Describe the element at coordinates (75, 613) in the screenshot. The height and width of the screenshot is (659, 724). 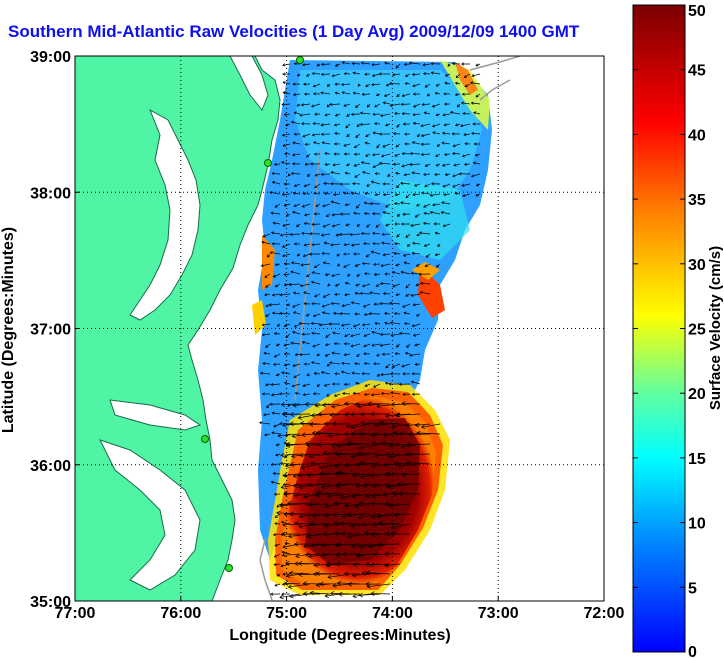
I see `x-tick-label: 77:00` at that location.